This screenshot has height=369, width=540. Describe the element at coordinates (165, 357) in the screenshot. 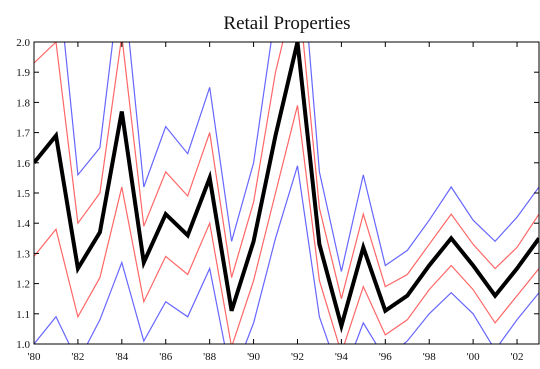

I see `x-tick-label: '86` at that location.